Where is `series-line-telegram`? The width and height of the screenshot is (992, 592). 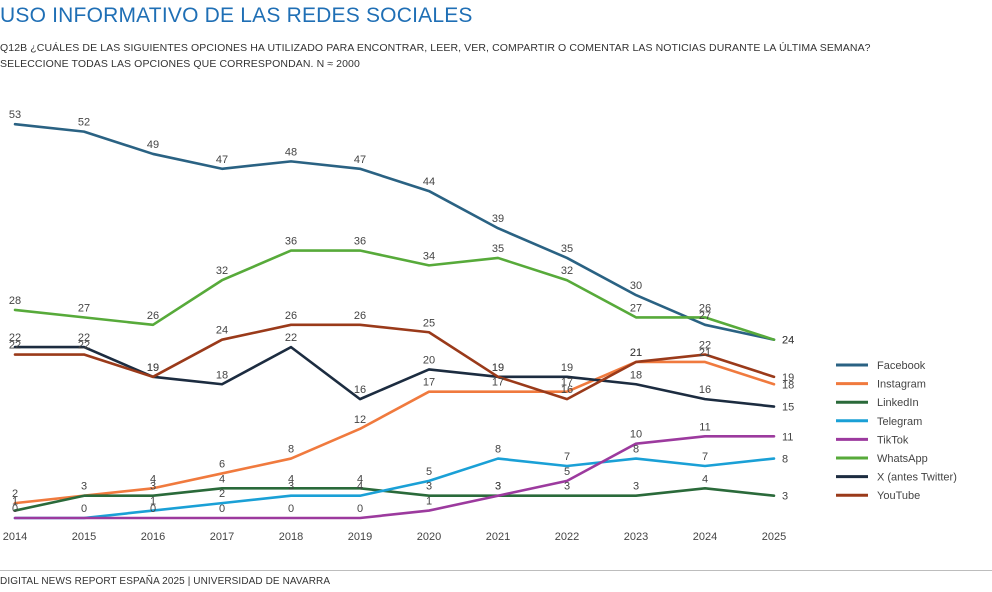 series-line-telegram is located at coordinates (394, 488).